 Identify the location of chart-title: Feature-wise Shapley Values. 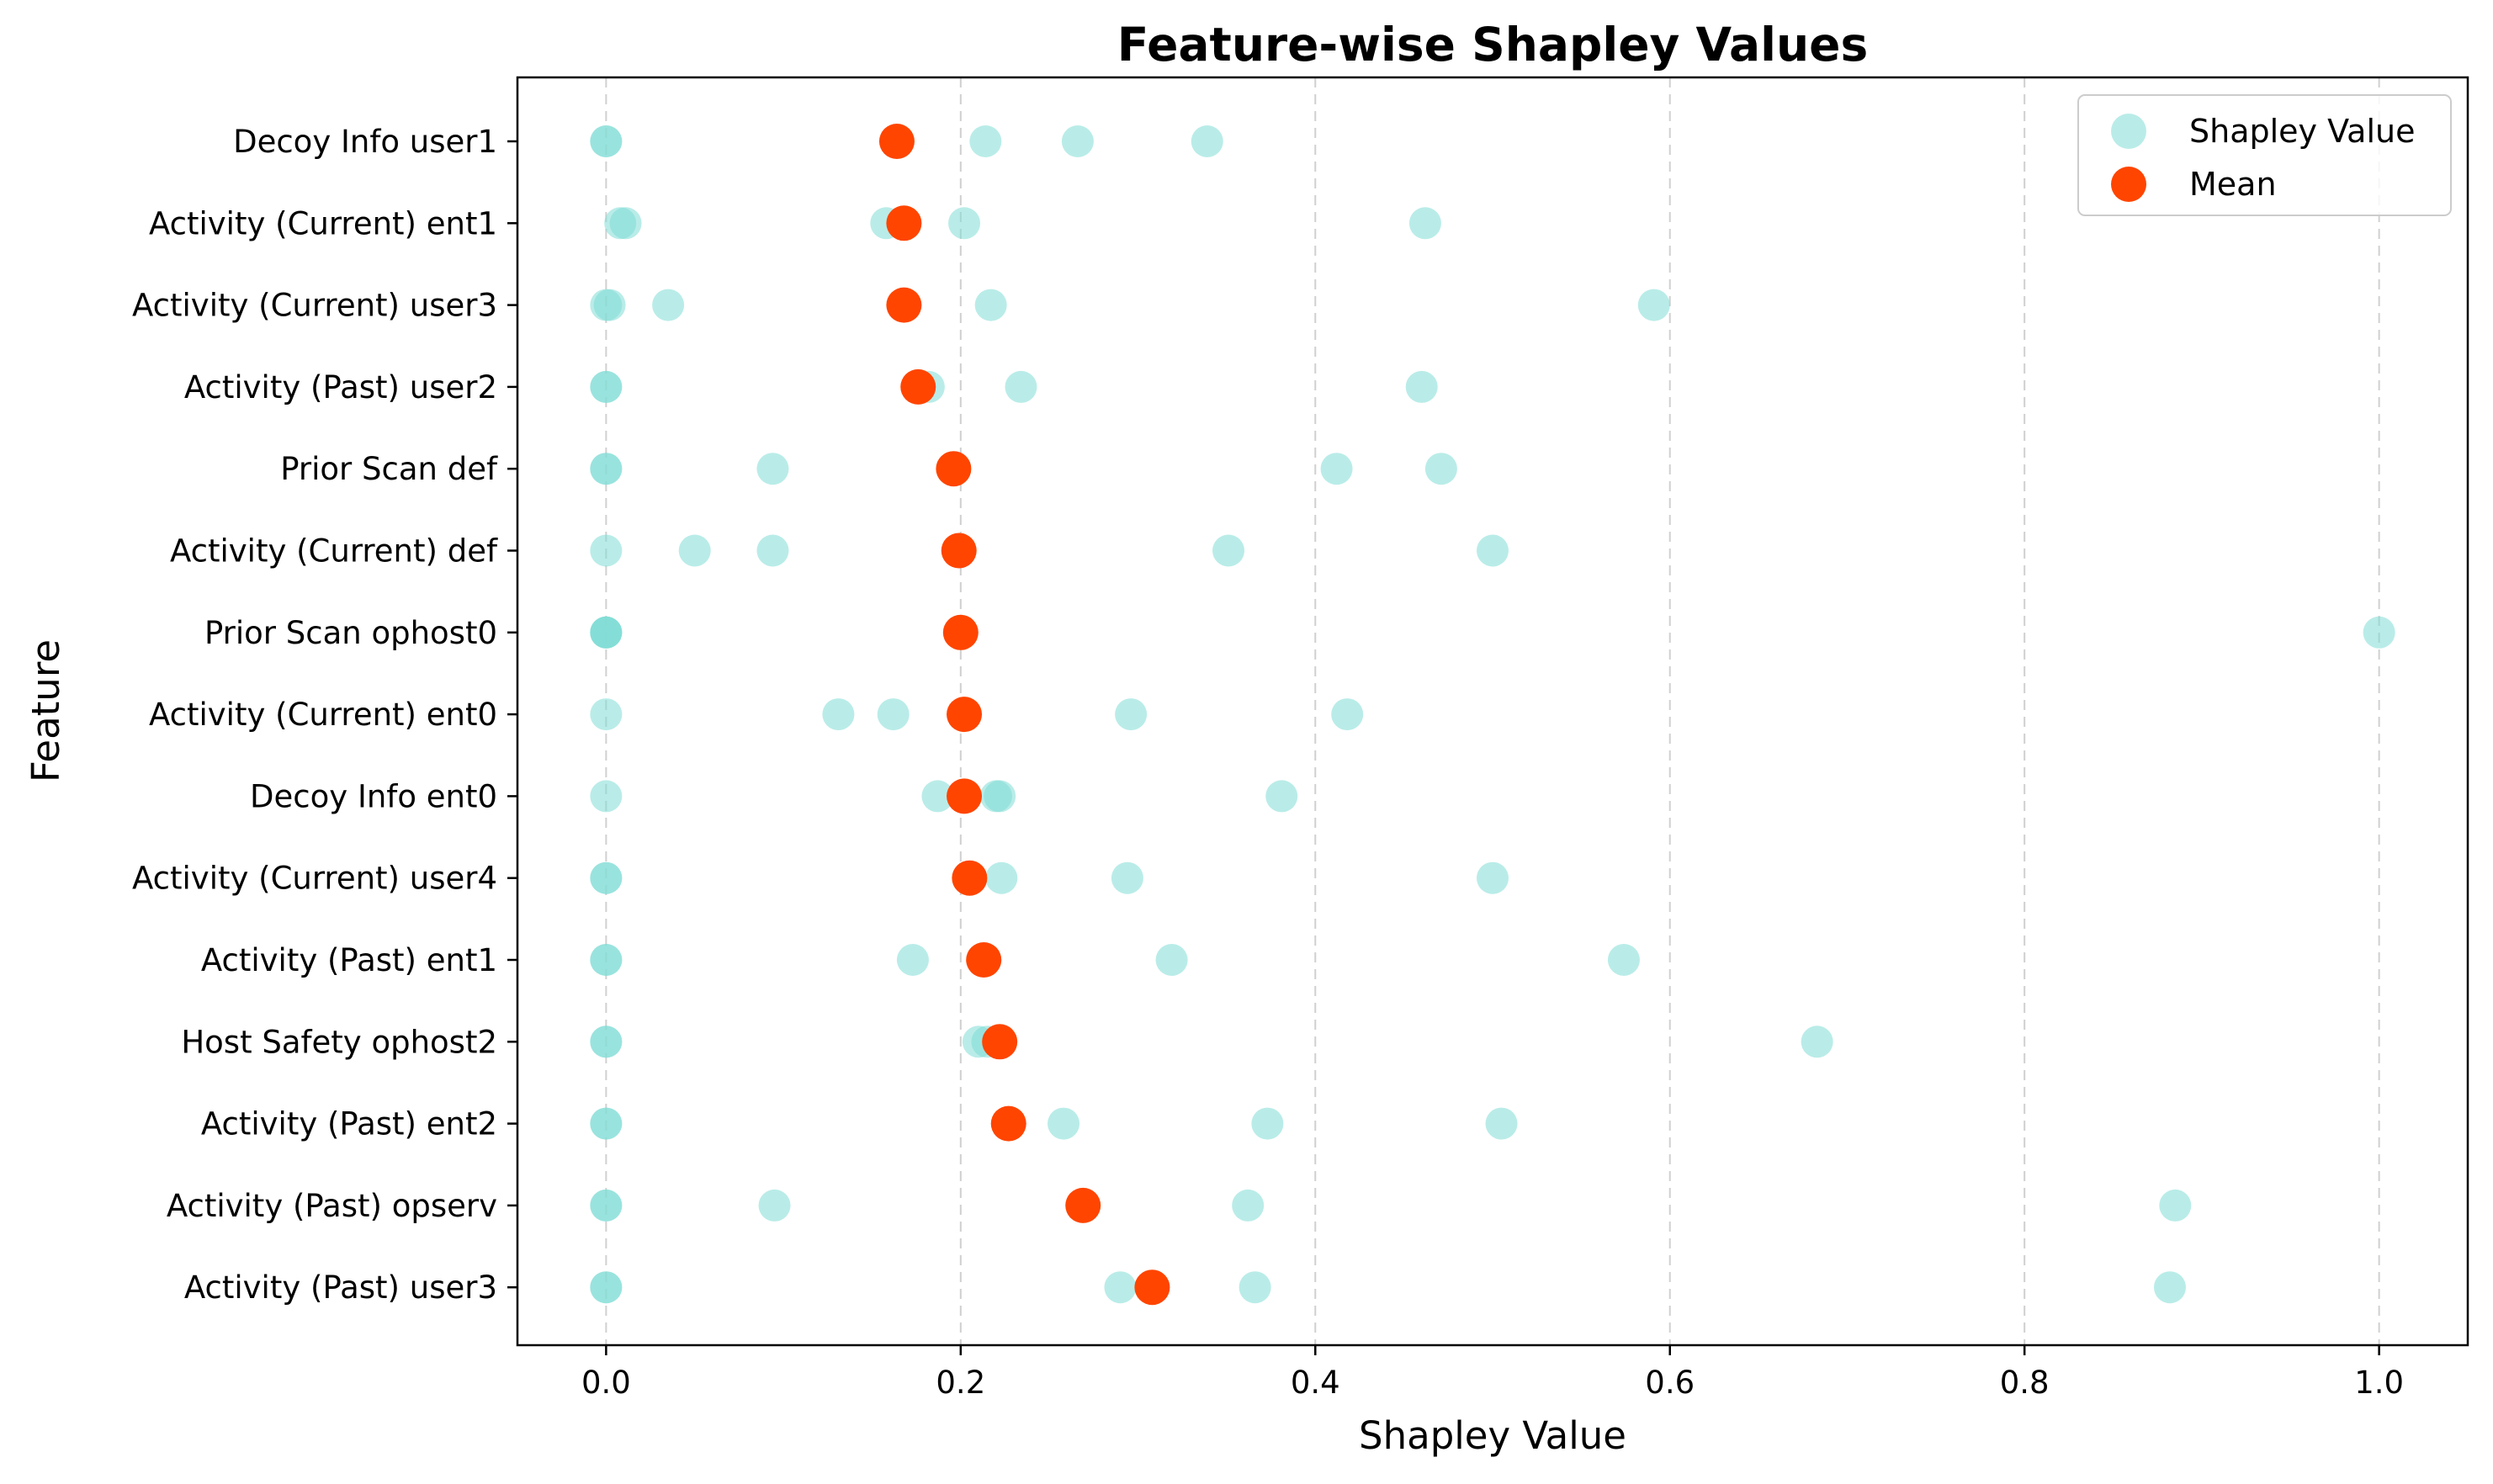
(1492, 45).